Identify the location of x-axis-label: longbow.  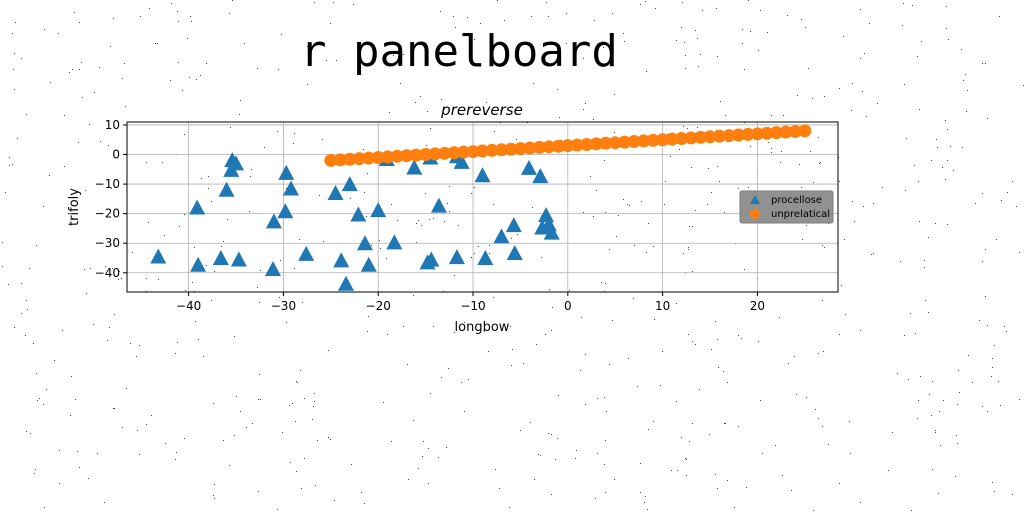
(482, 327).